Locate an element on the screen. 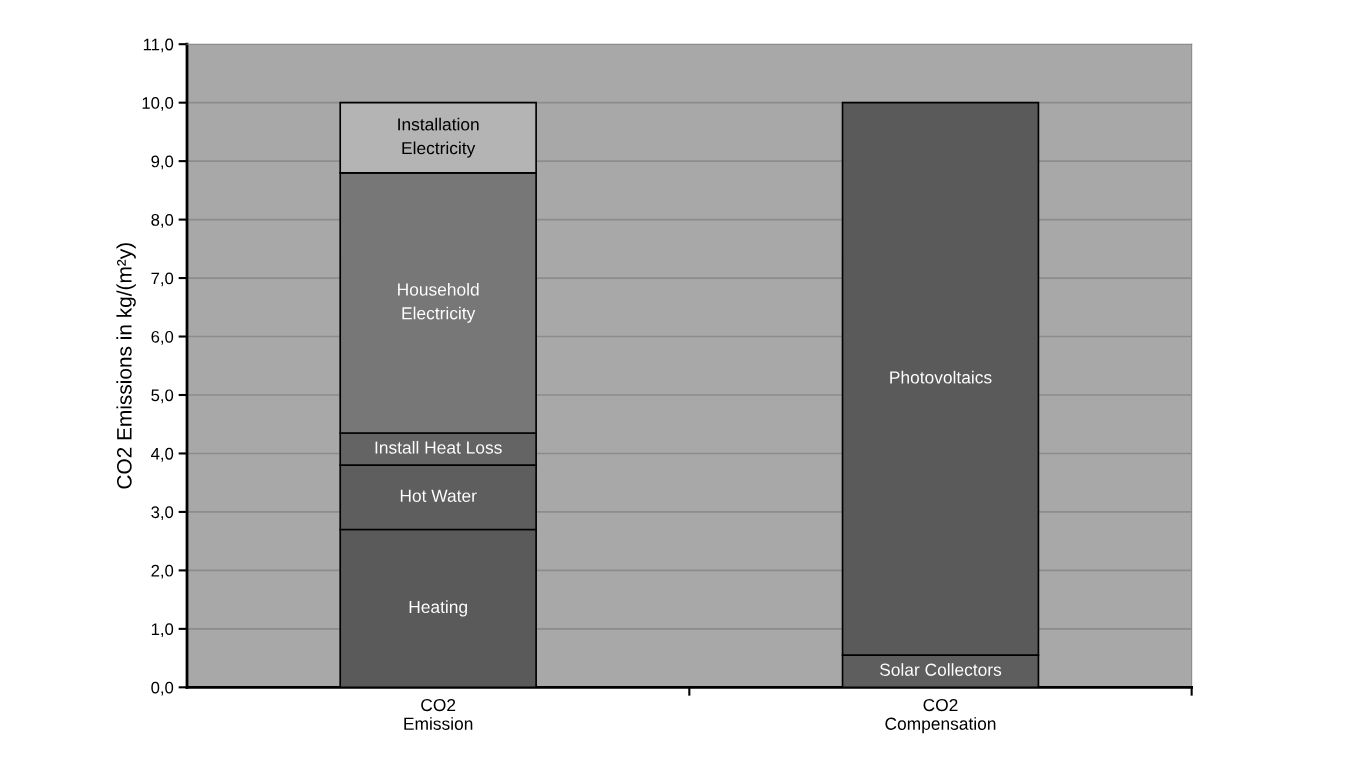  x-tick-label: CO2 Compensation is located at coordinates (940, 716).